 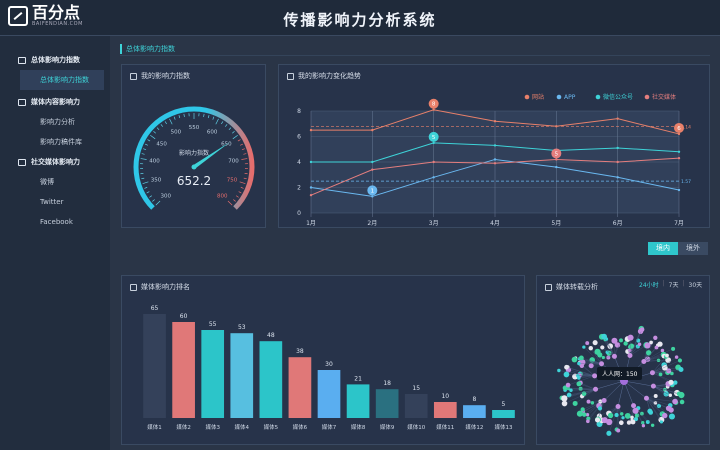 What do you see at coordinates (664, 97) in the screenshot?
I see `legend-label: 社交媒体` at bounding box center [664, 97].